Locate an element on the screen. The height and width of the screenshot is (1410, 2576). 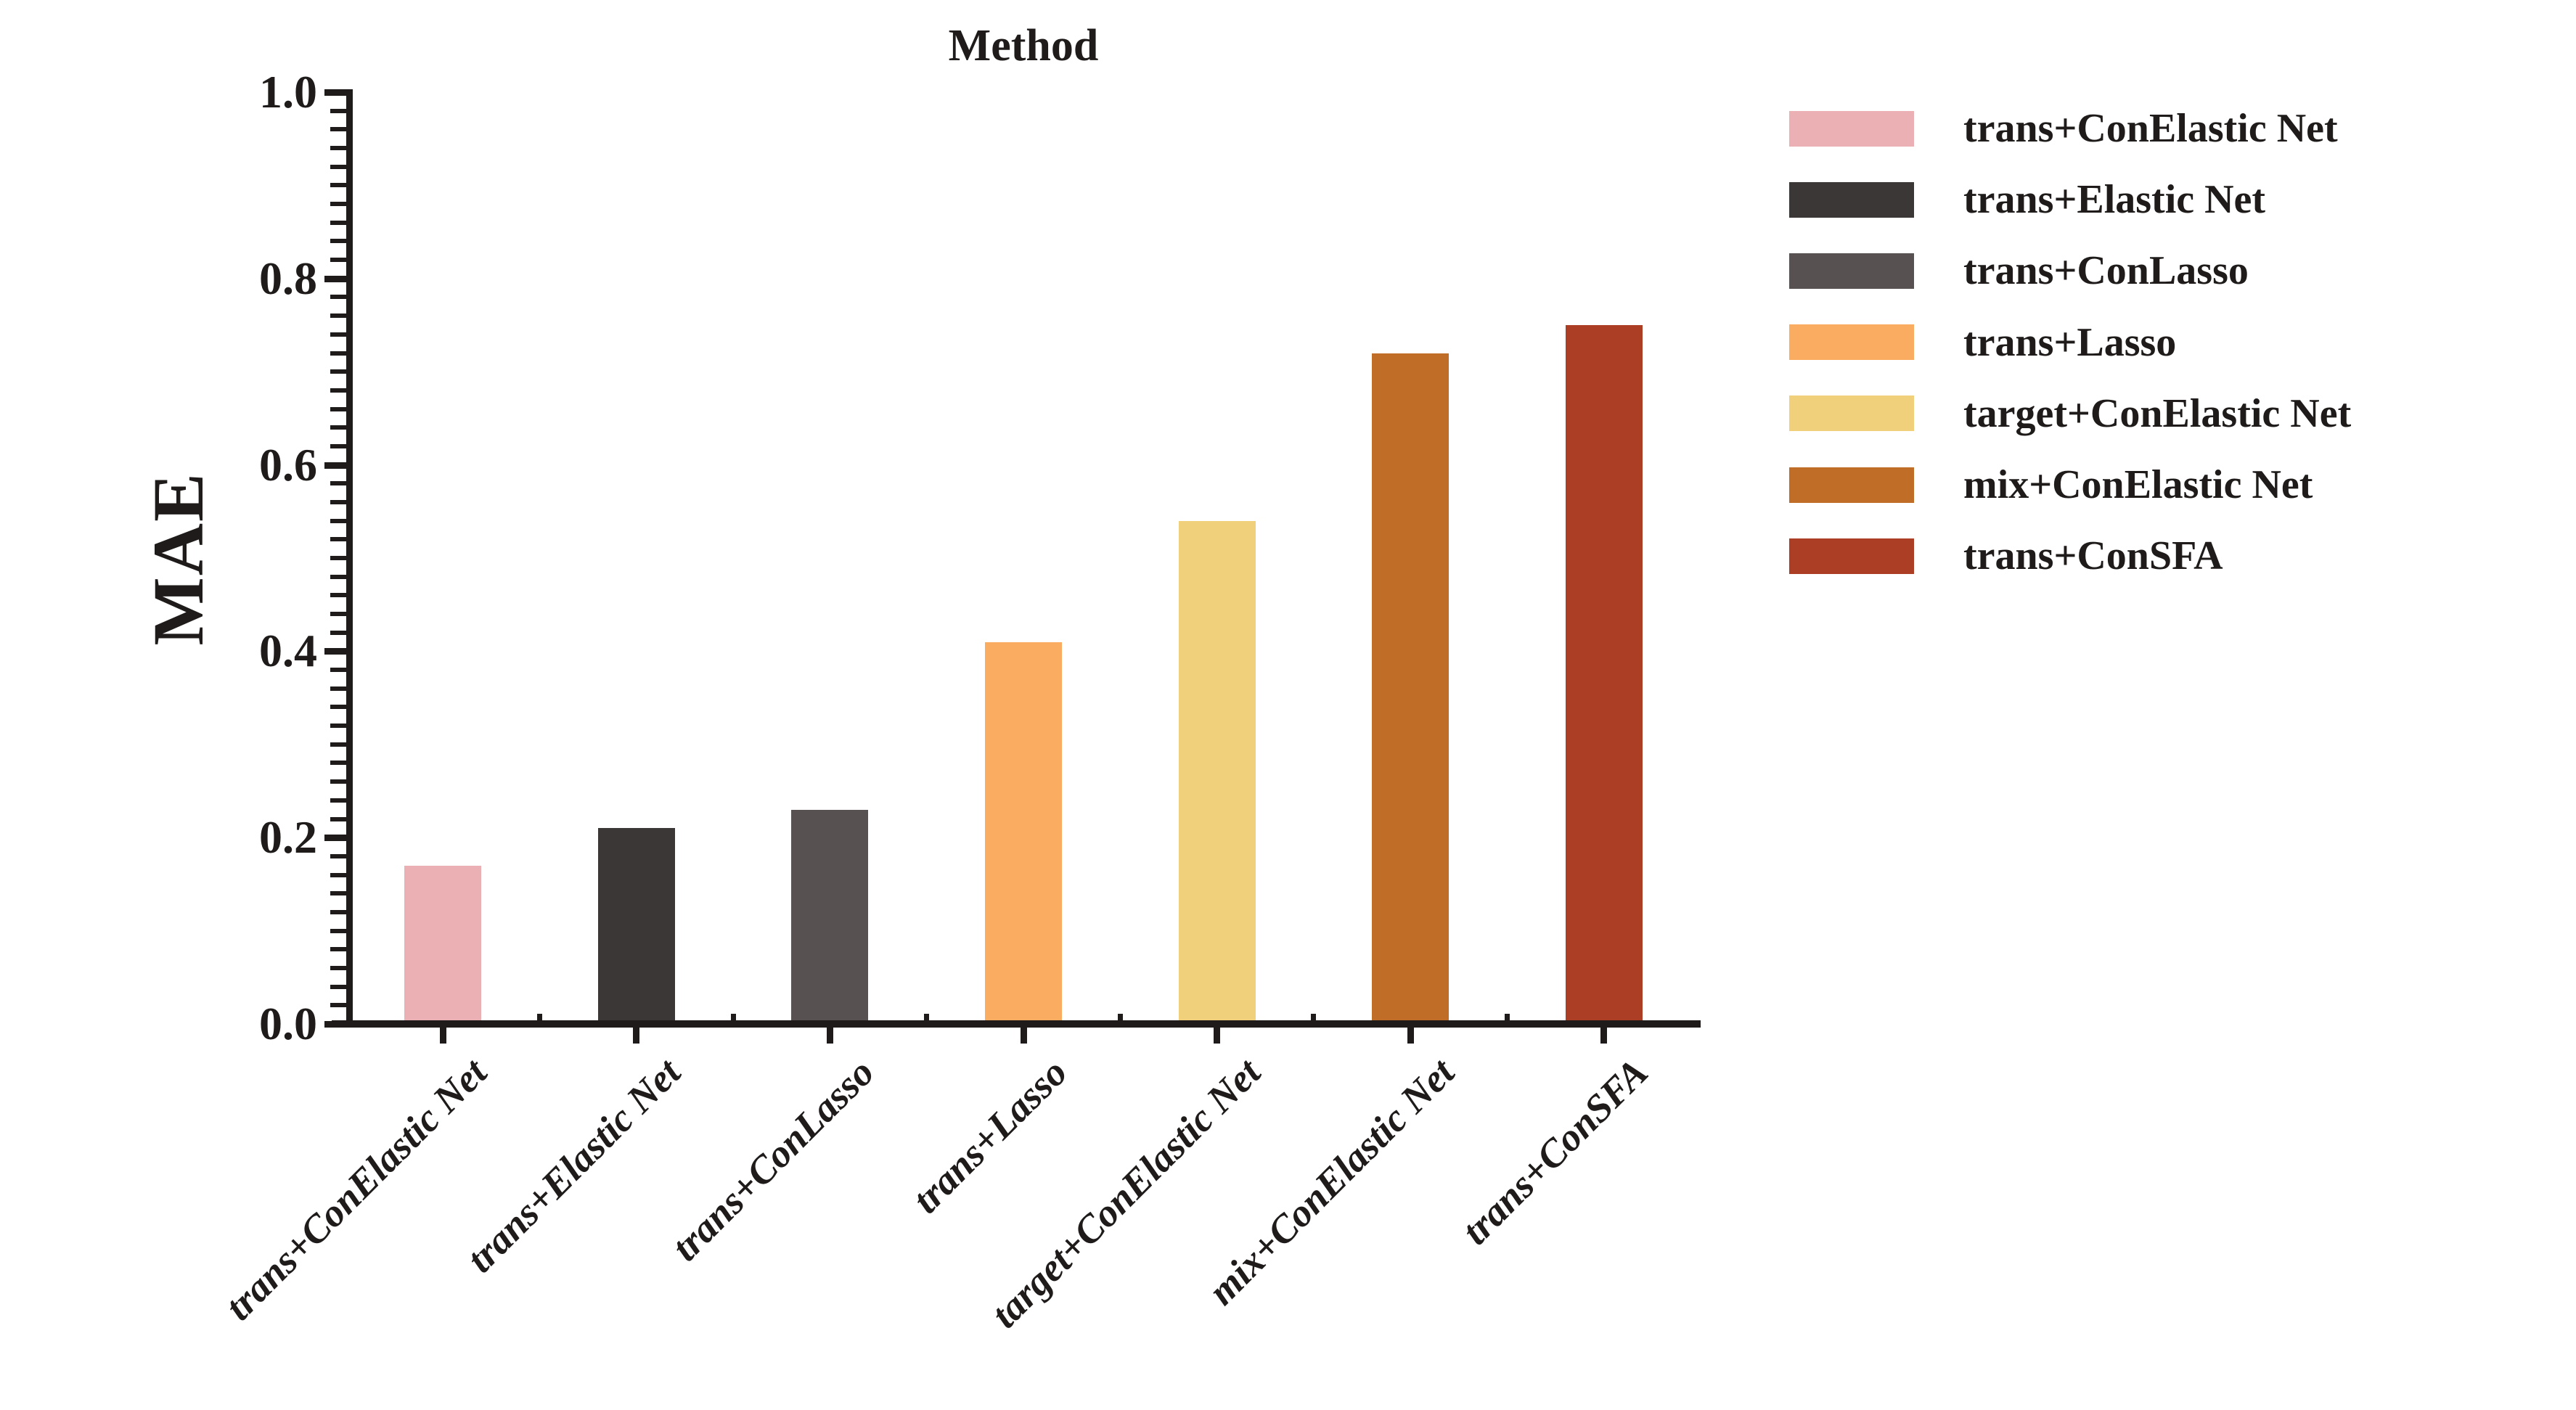
legend-label: mix+ConElastic Net is located at coordinates (2138, 485).